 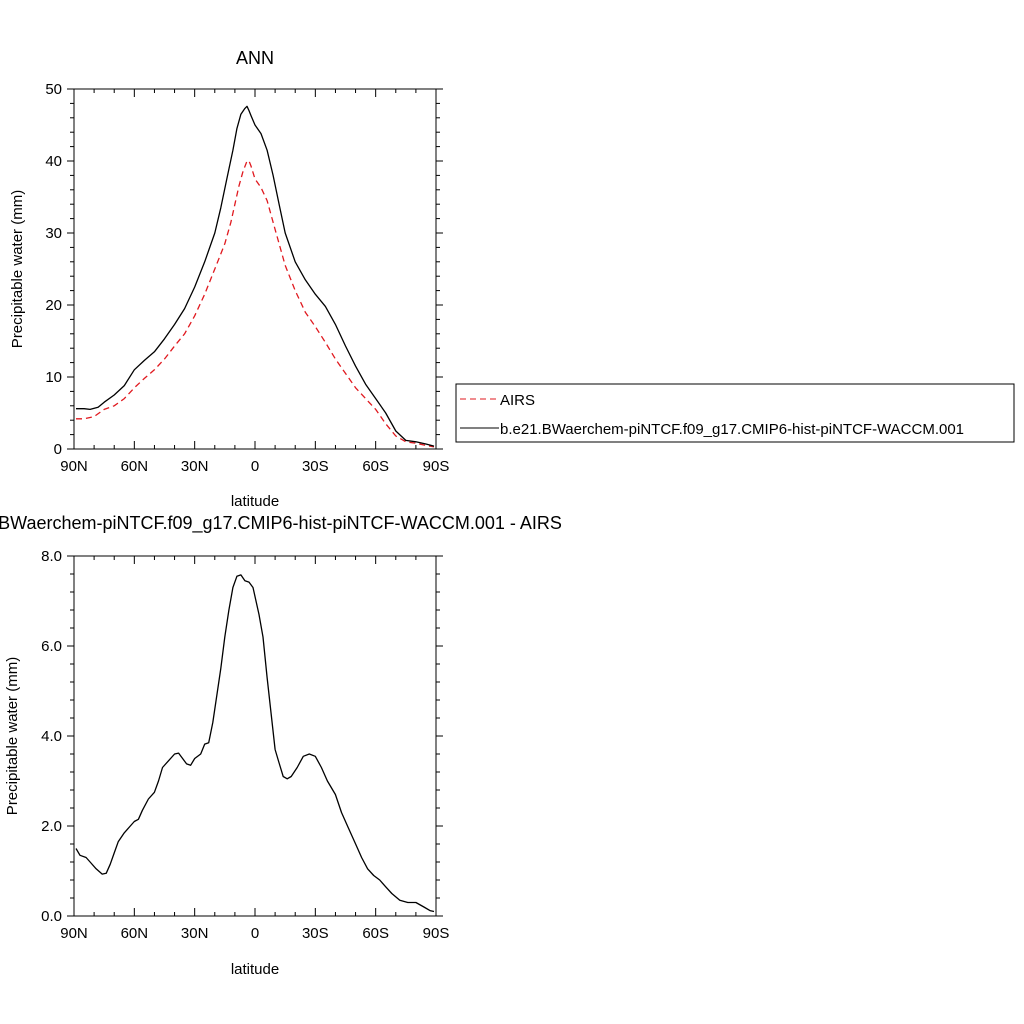 What do you see at coordinates (51, 646) in the screenshot?
I see `y-tick-label: 6.0` at bounding box center [51, 646].